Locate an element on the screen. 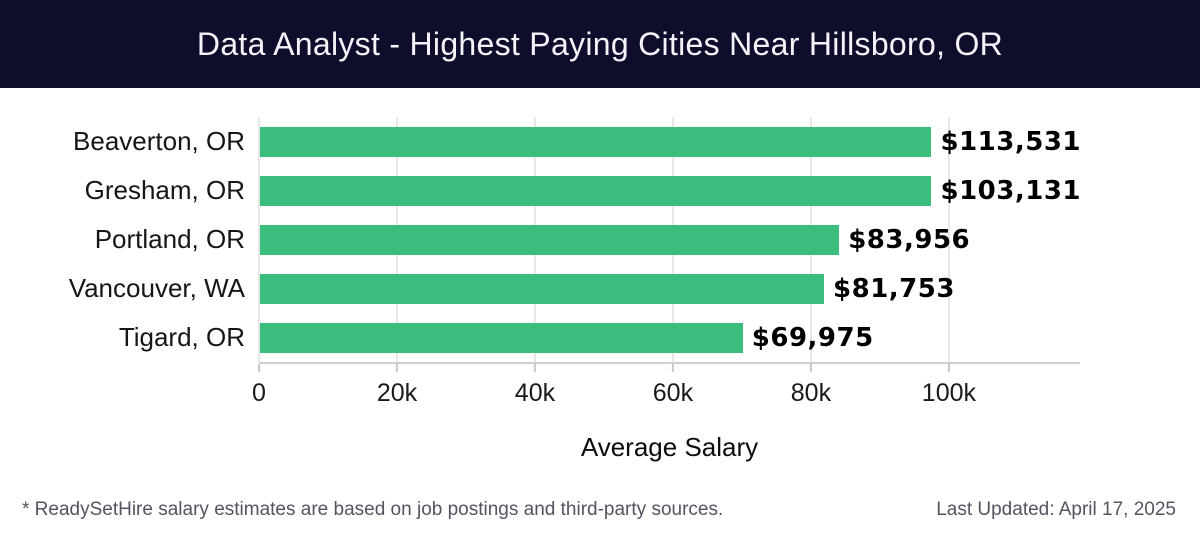 This screenshot has width=1200, height=540. bar-value-label: $103,131 is located at coordinates (1010, 190).